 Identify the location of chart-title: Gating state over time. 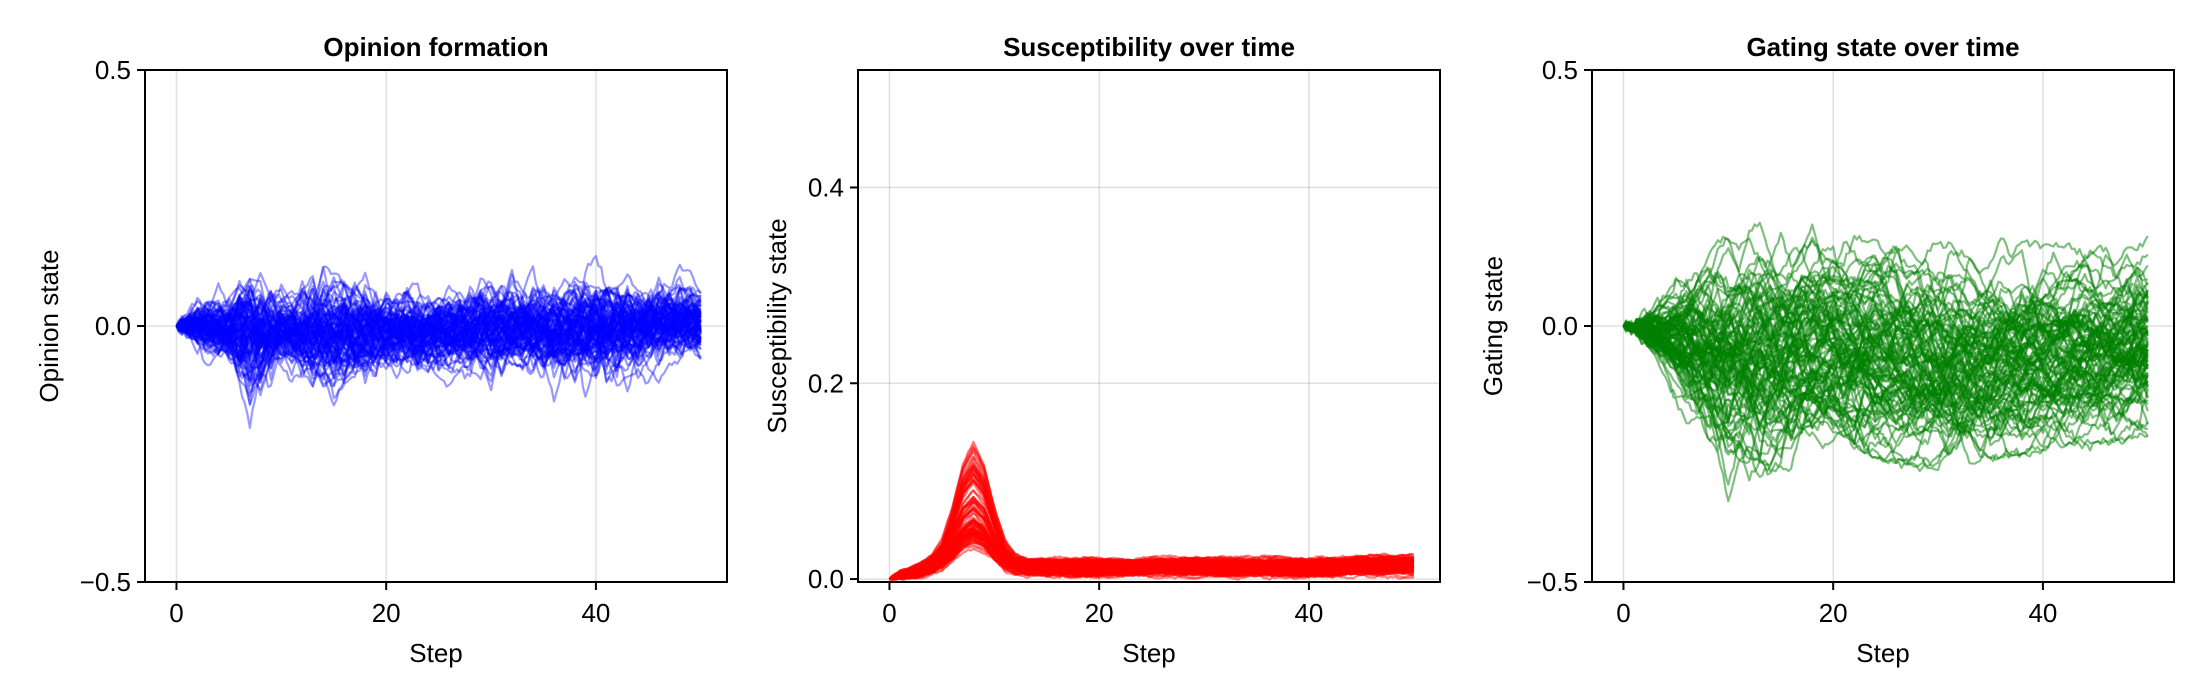
(1882, 47).